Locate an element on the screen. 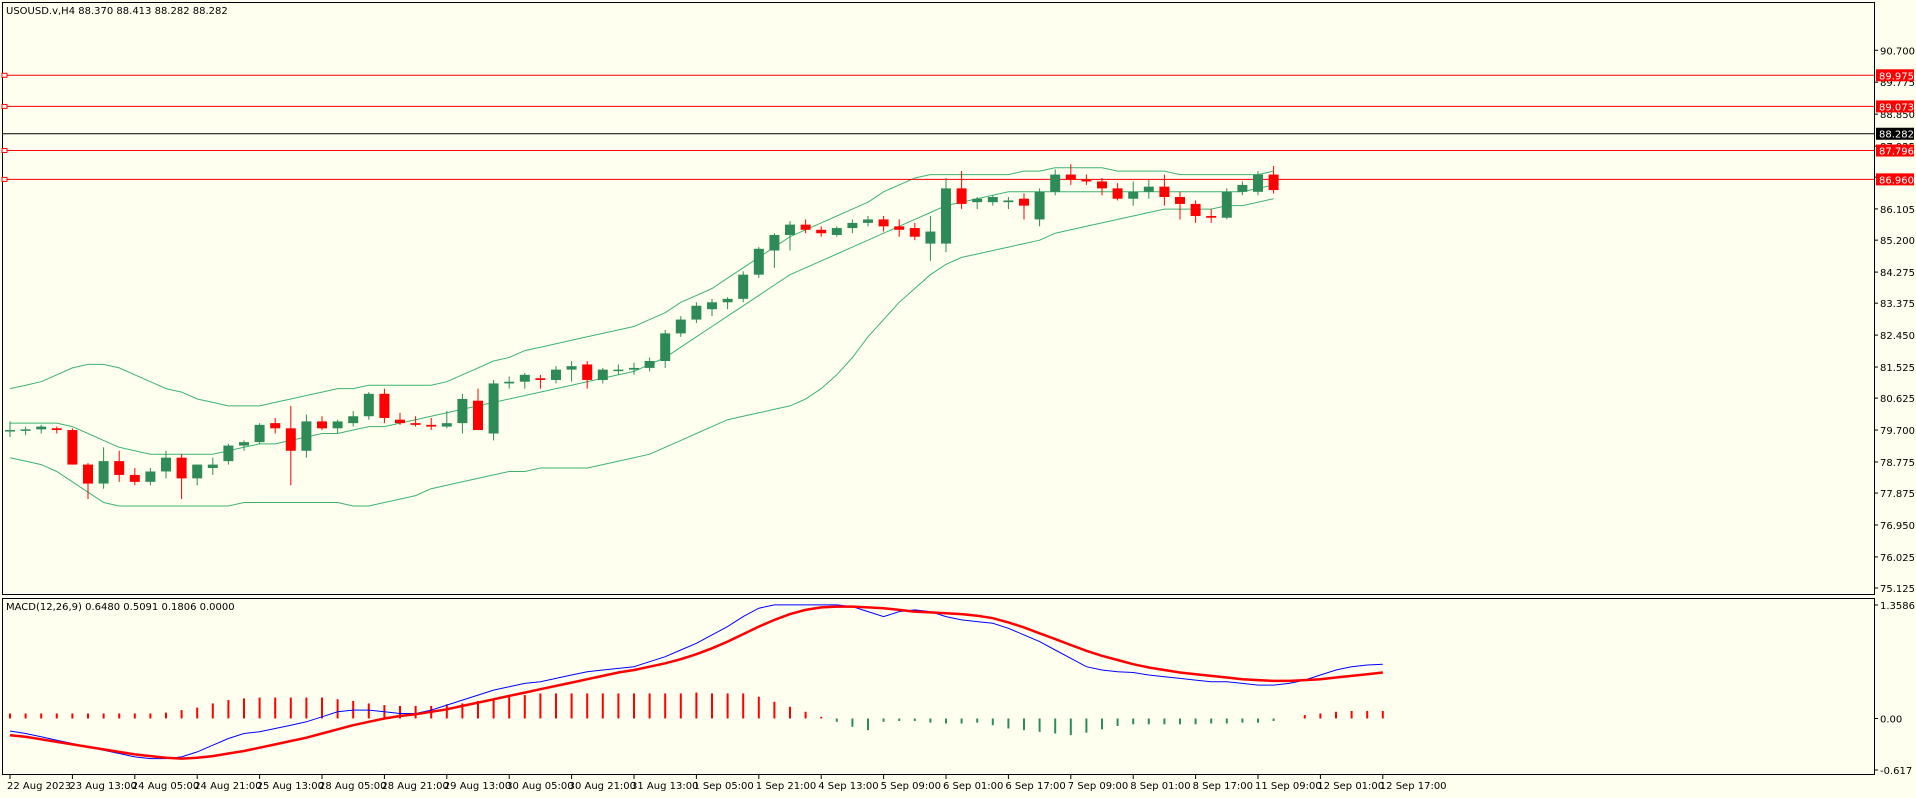 This screenshot has height=798, width=1916. time-tick-label: 8 Sep 17:00 is located at coordinates (1223, 786).